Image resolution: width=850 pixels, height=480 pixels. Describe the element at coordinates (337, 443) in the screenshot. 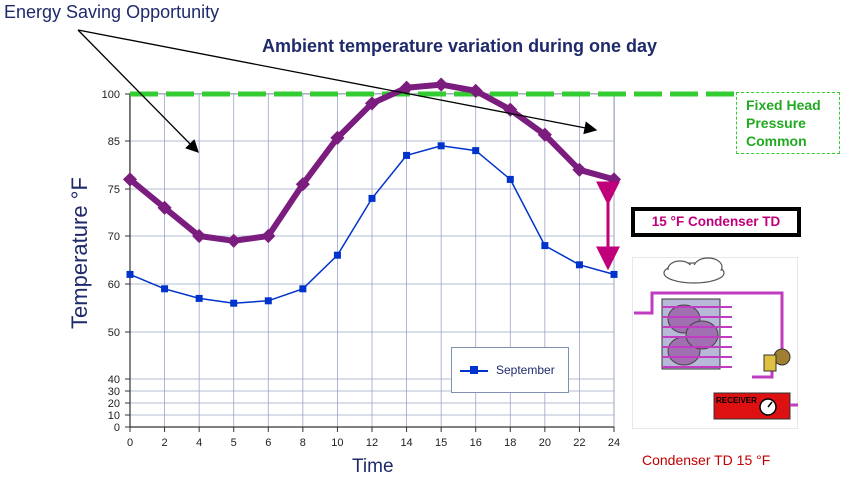

I see `x-tick-label: 10` at that location.